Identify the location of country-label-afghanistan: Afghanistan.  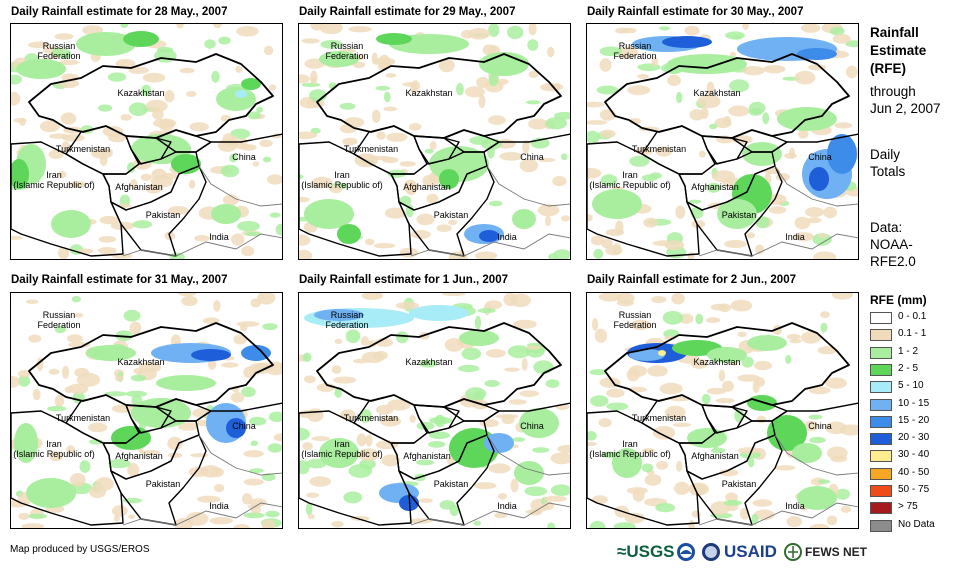
(427, 187).